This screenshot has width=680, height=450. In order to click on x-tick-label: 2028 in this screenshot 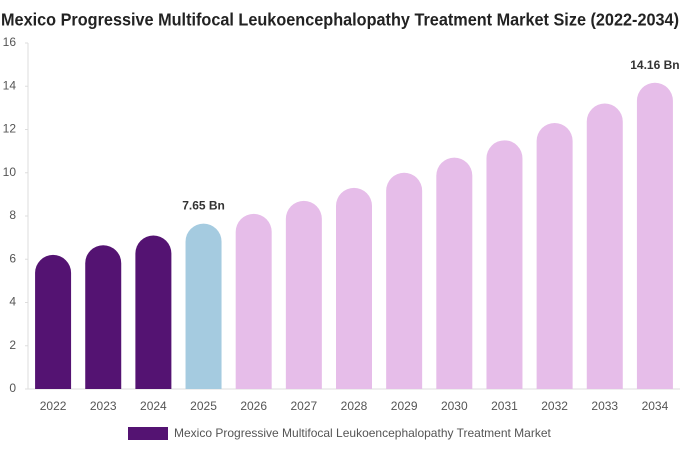, I will do `click(354, 406)`.